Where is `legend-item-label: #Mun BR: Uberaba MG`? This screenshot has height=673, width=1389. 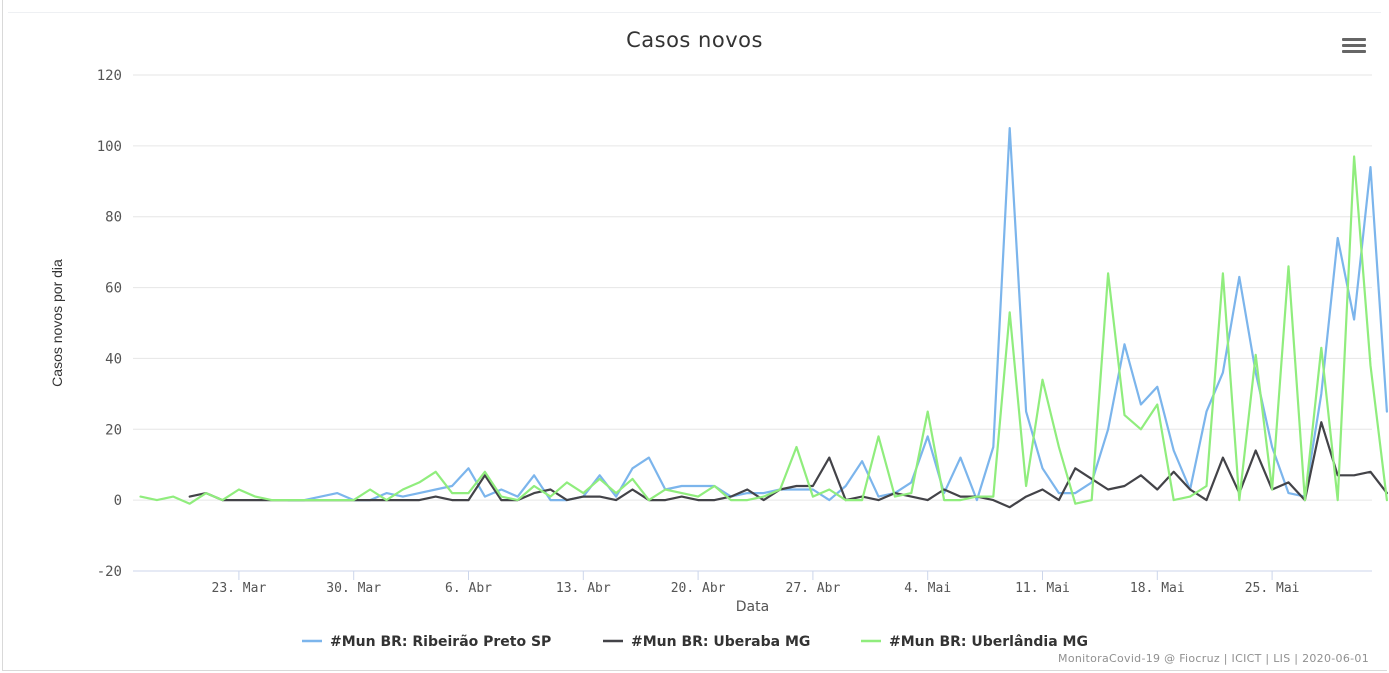 legend-item-label: #Mun BR: Uberaba MG is located at coordinates (720, 642).